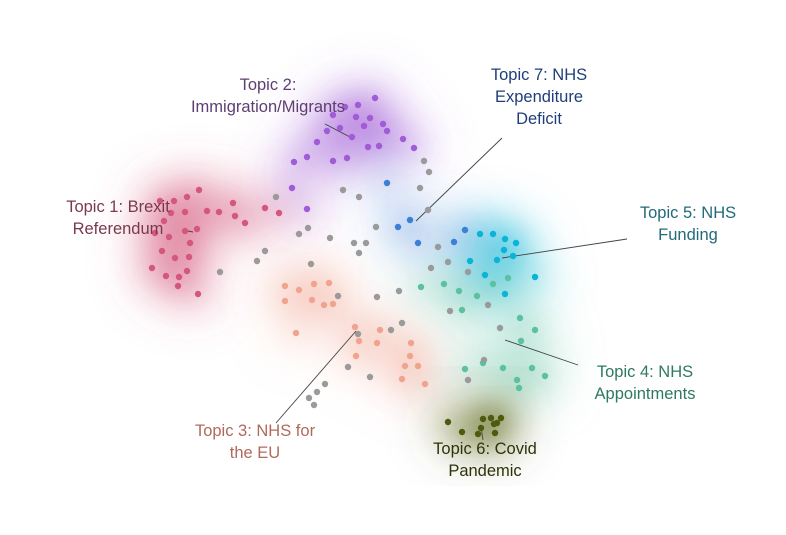 This screenshot has width=786, height=535. What do you see at coordinates (645, 372) in the screenshot?
I see `topic-label-line: Topic 4: NHS` at bounding box center [645, 372].